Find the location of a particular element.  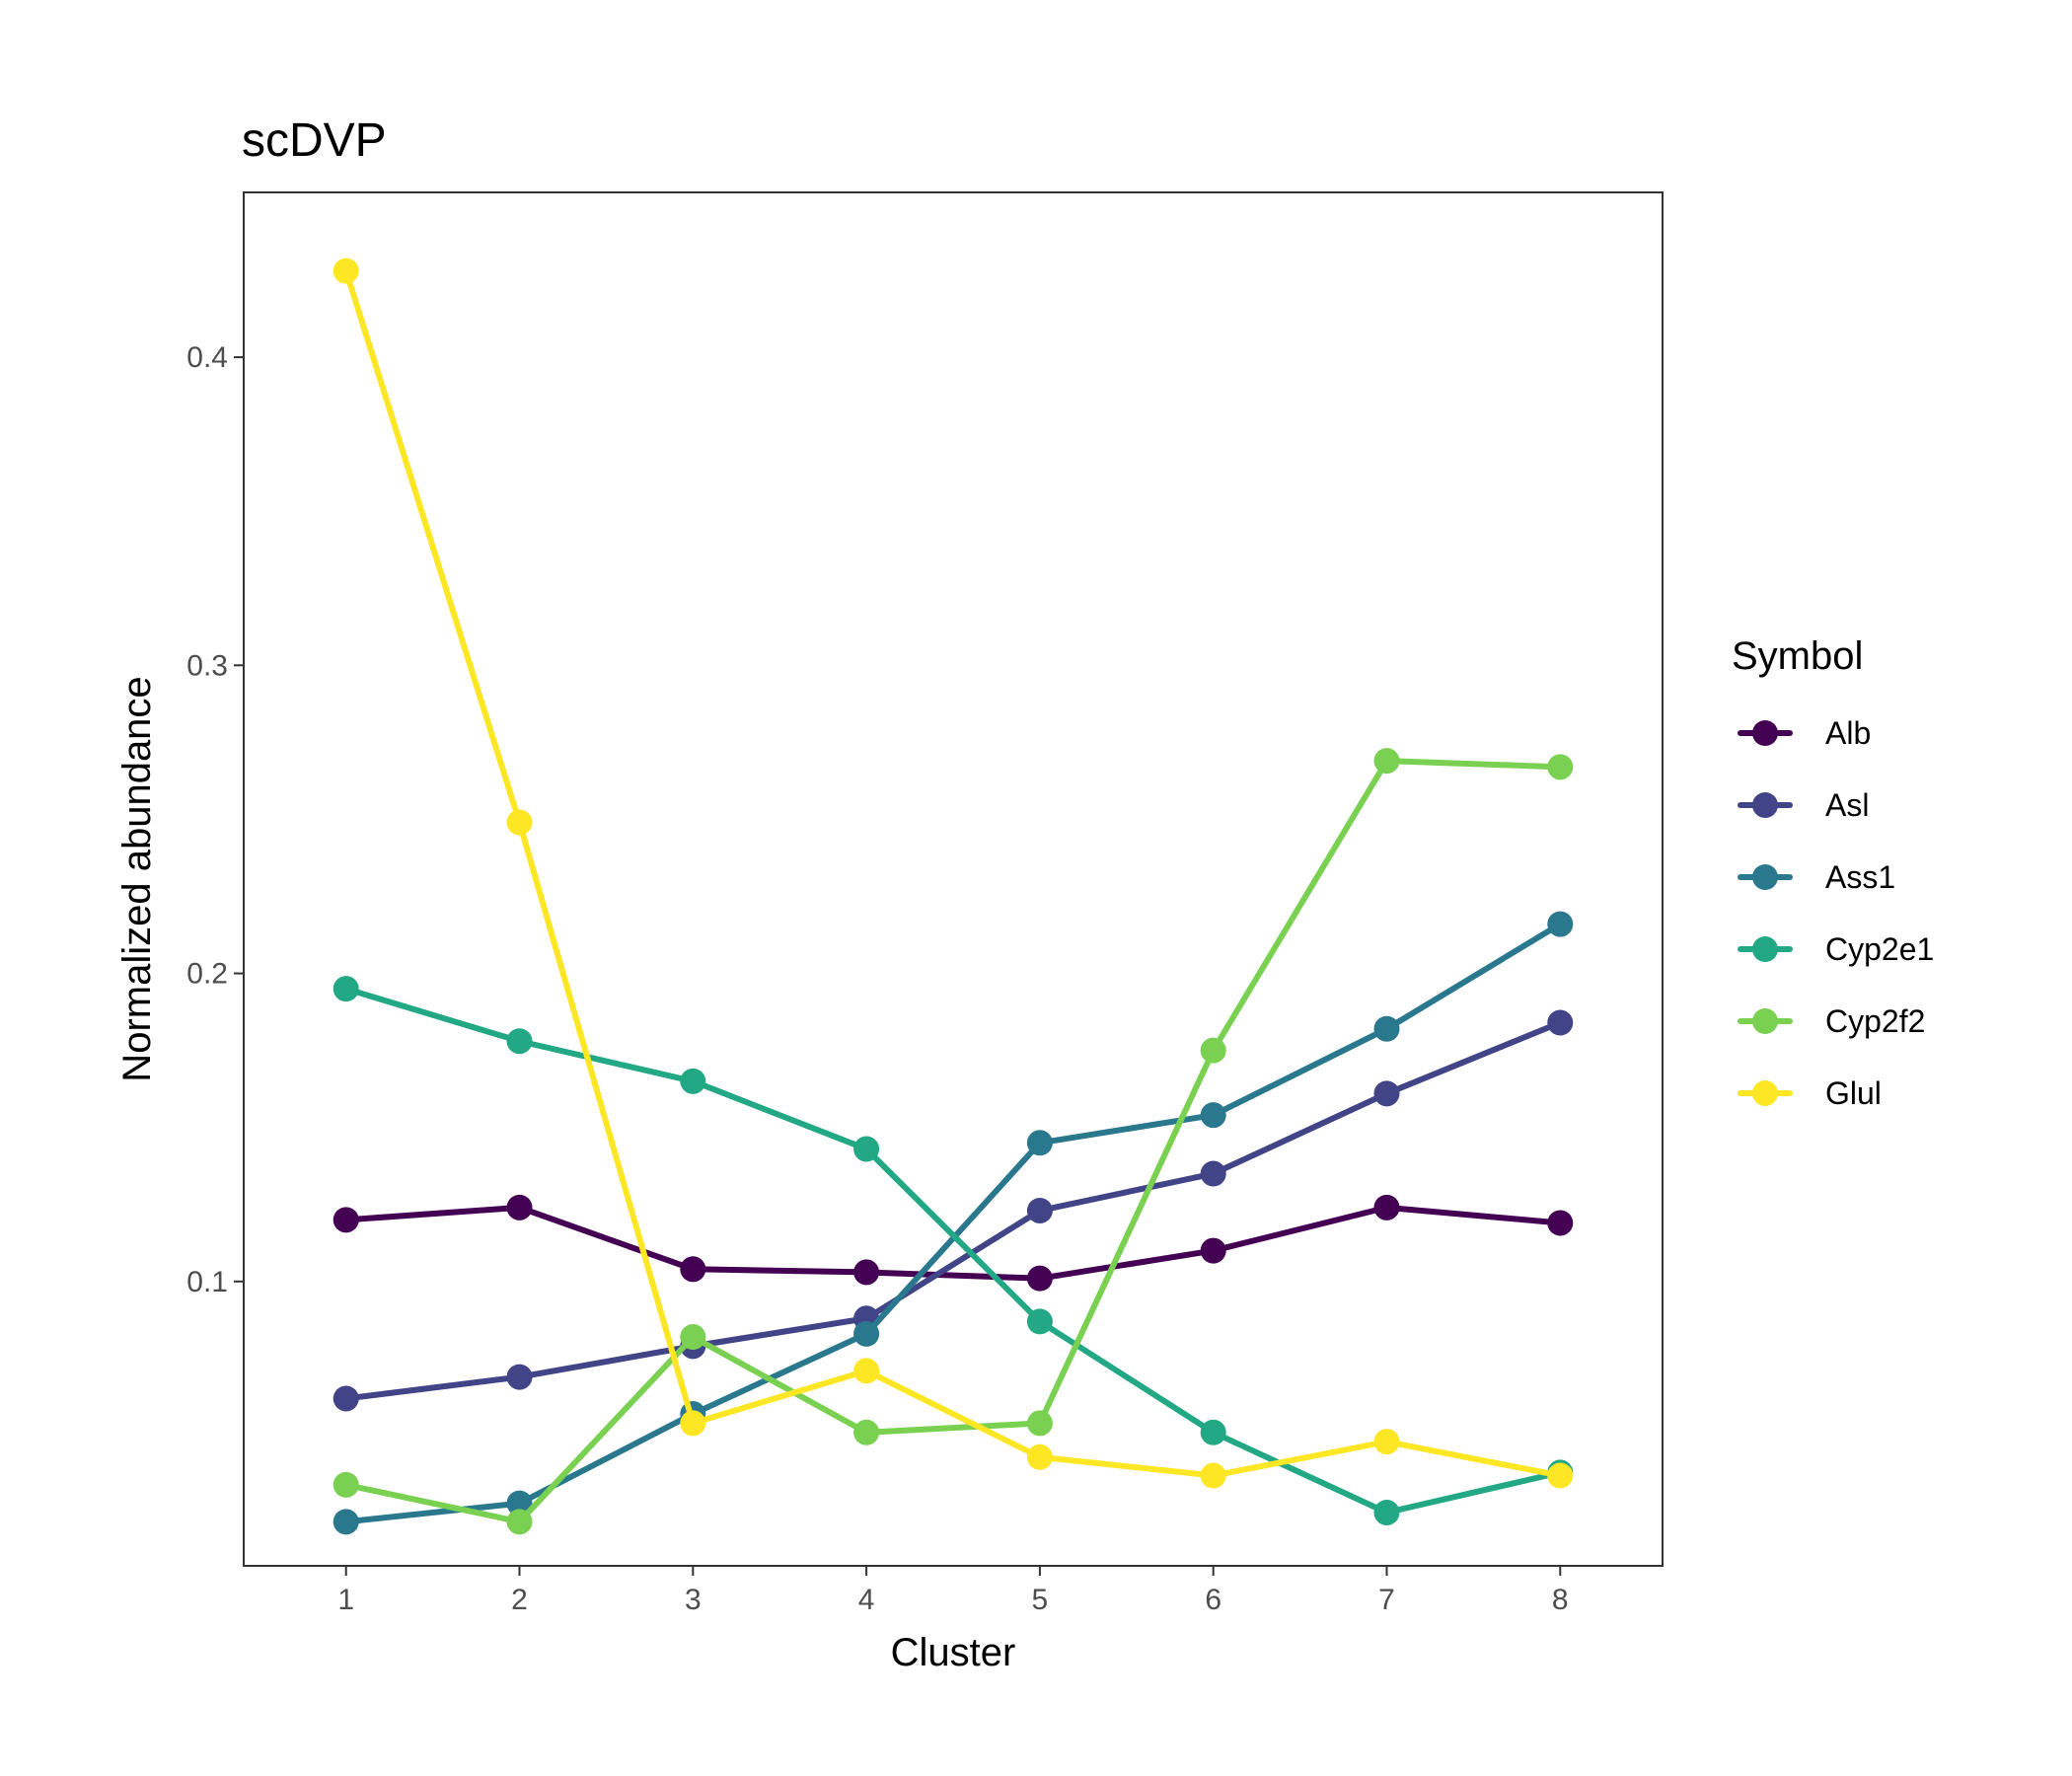

x-tick-label: 6 is located at coordinates (1213, 1600).